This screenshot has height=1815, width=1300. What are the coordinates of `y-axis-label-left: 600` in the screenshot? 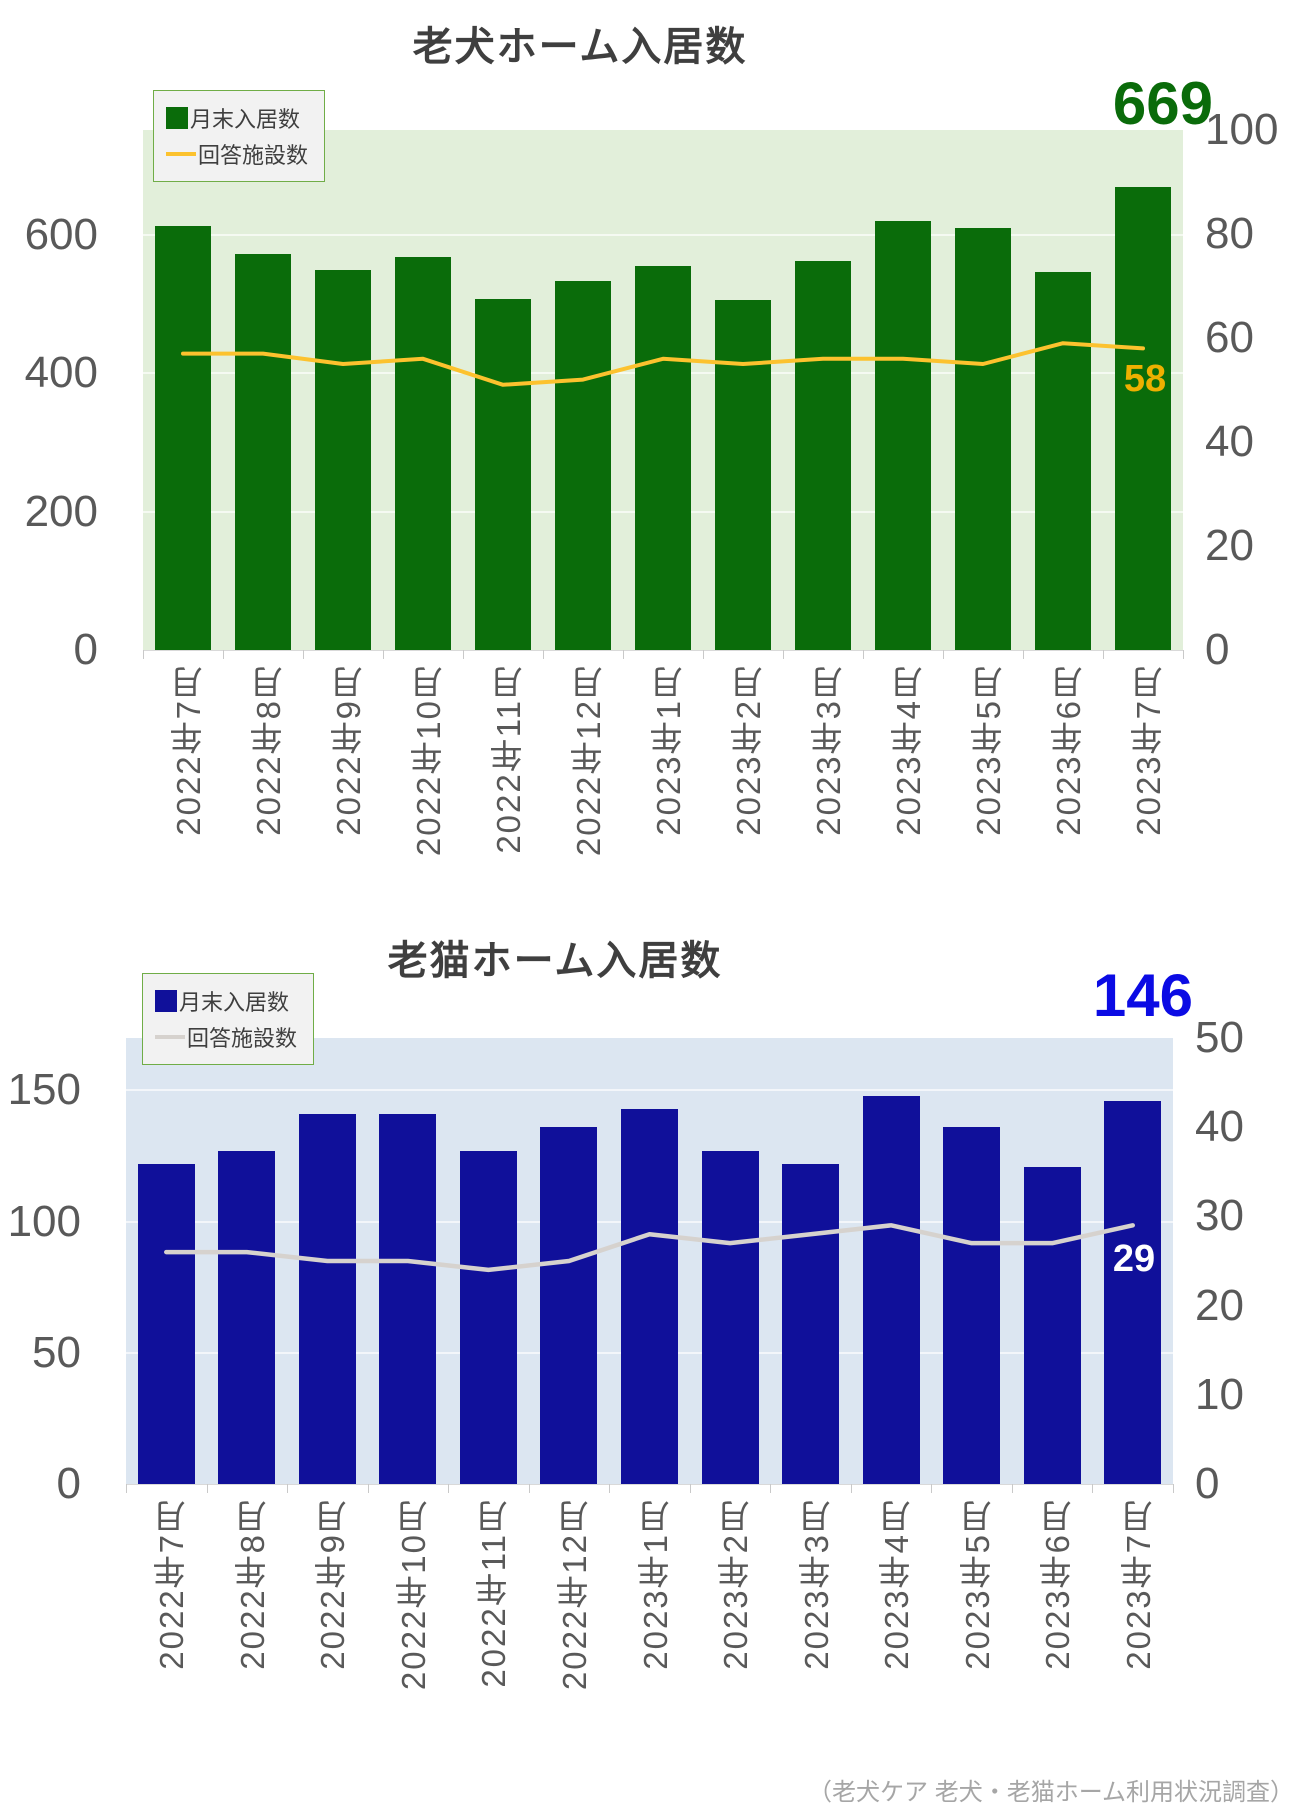 It's located at (61, 235).